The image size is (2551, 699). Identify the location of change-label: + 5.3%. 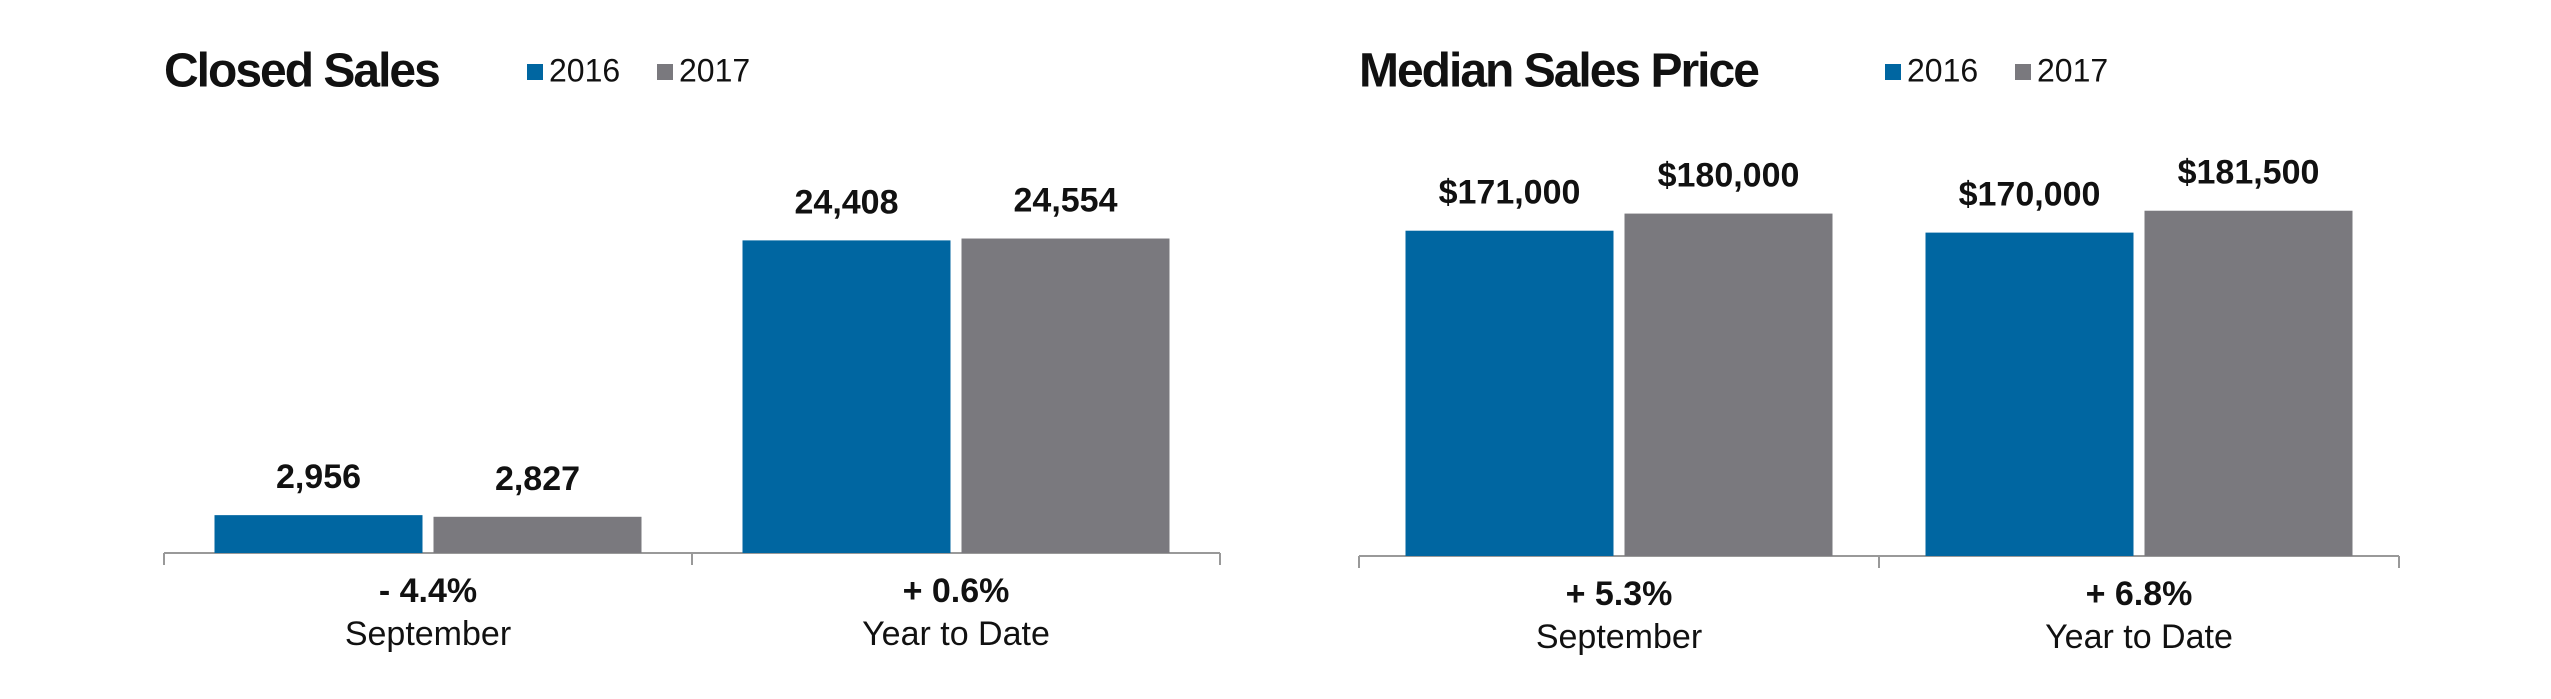
(1619, 594).